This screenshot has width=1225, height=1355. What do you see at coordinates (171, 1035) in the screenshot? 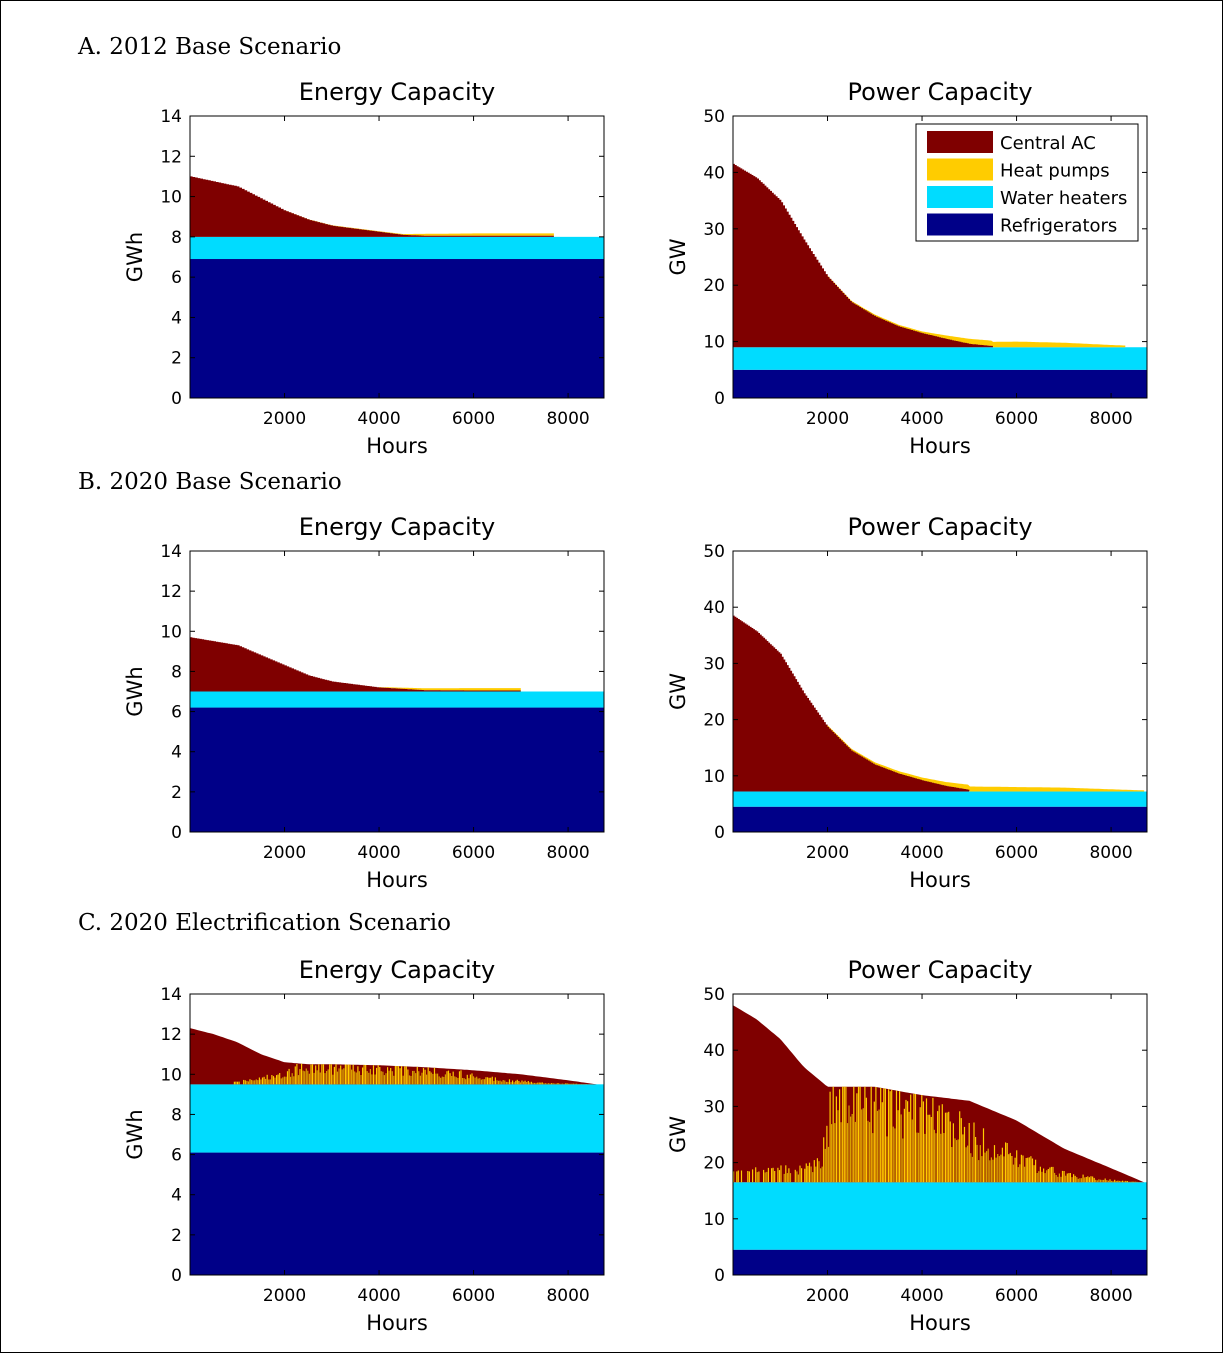
I see `y-tick-label: 12` at bounding box center [171, 1035].